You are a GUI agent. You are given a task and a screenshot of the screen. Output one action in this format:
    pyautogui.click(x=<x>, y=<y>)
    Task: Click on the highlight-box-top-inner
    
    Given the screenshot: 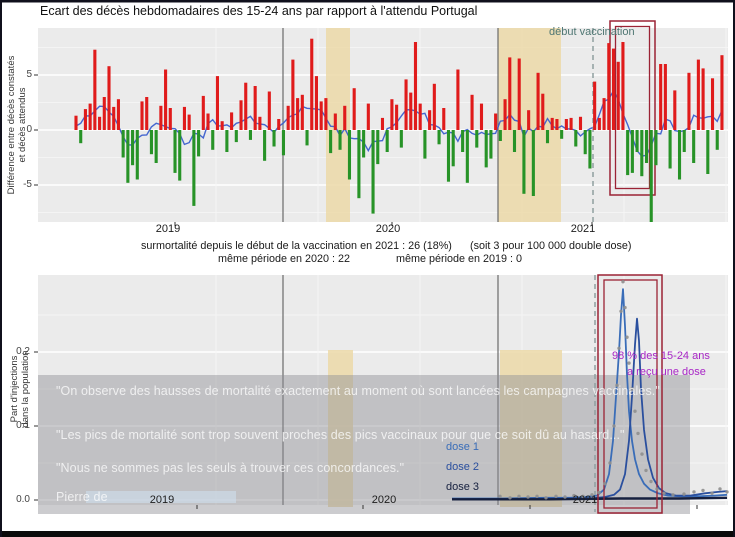 What is the action you would take?
    pyautogui.click(x=632, y=107)
    